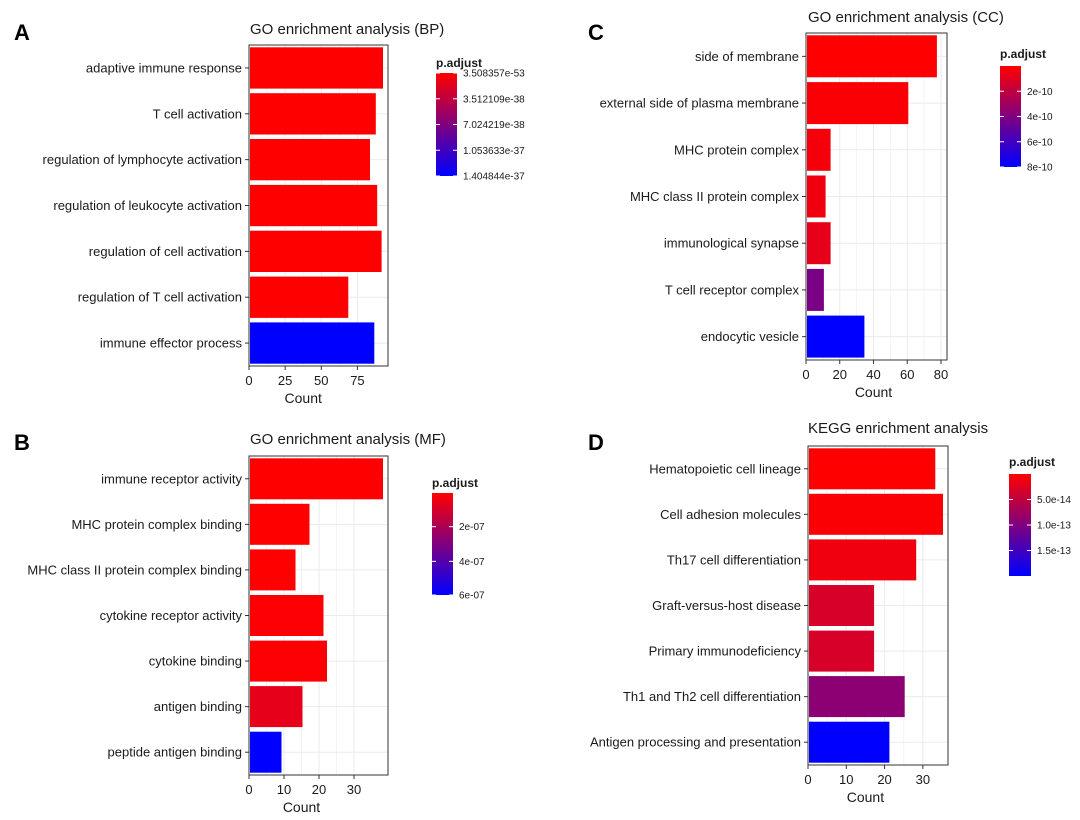 This screenshot has height=820, width=1080. What do you see at coordinates (1040, 92) in the screenshot?
I see `legend-tick-label: 2e-10` at bounding box center [1040, 92].